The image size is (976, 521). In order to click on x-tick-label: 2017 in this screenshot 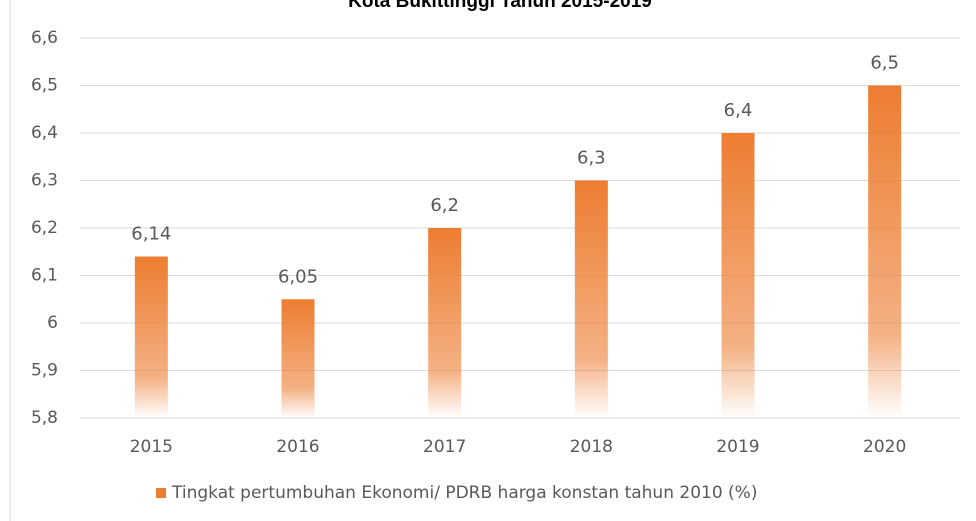, I will do `click(444, 447)`.